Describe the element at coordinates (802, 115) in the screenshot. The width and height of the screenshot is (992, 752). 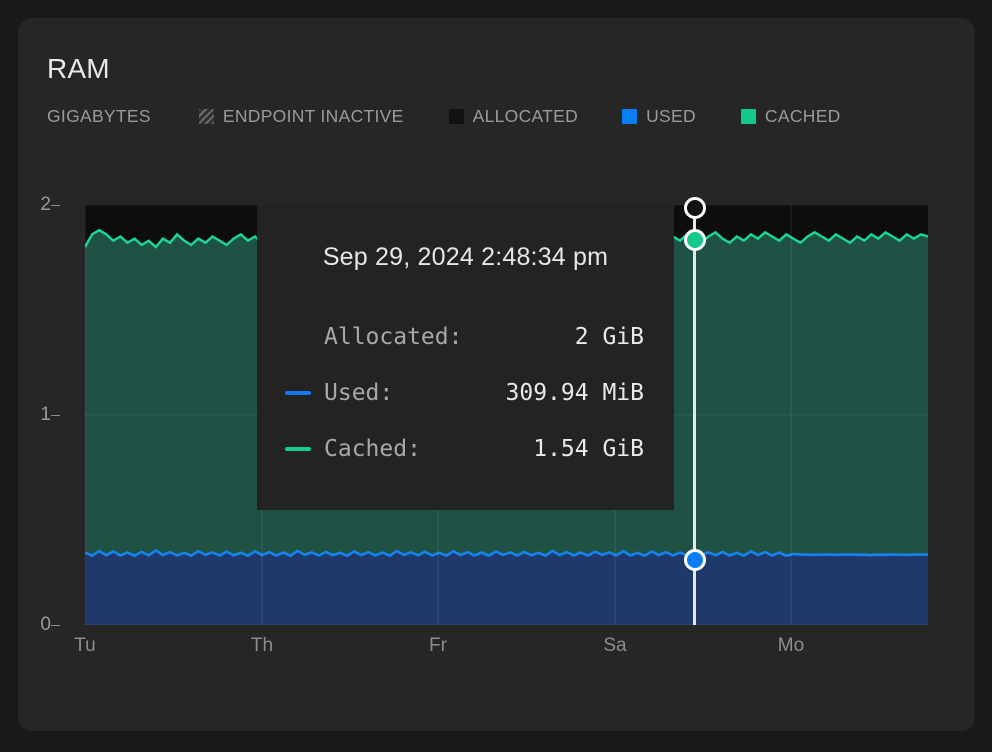
I see `legend-label-cached: CACHED` at that location.